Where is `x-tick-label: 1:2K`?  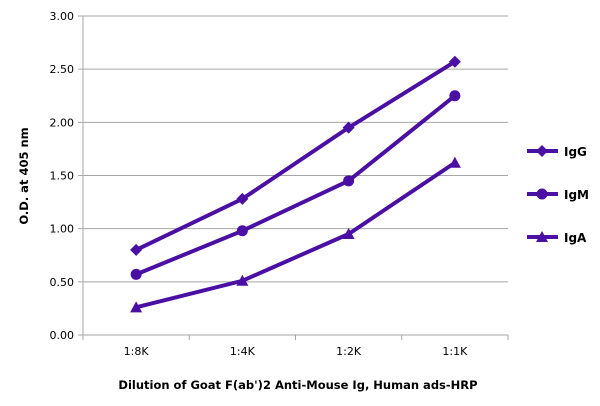 x-tick-label: 1:2K is located at coordinates (349, 351).